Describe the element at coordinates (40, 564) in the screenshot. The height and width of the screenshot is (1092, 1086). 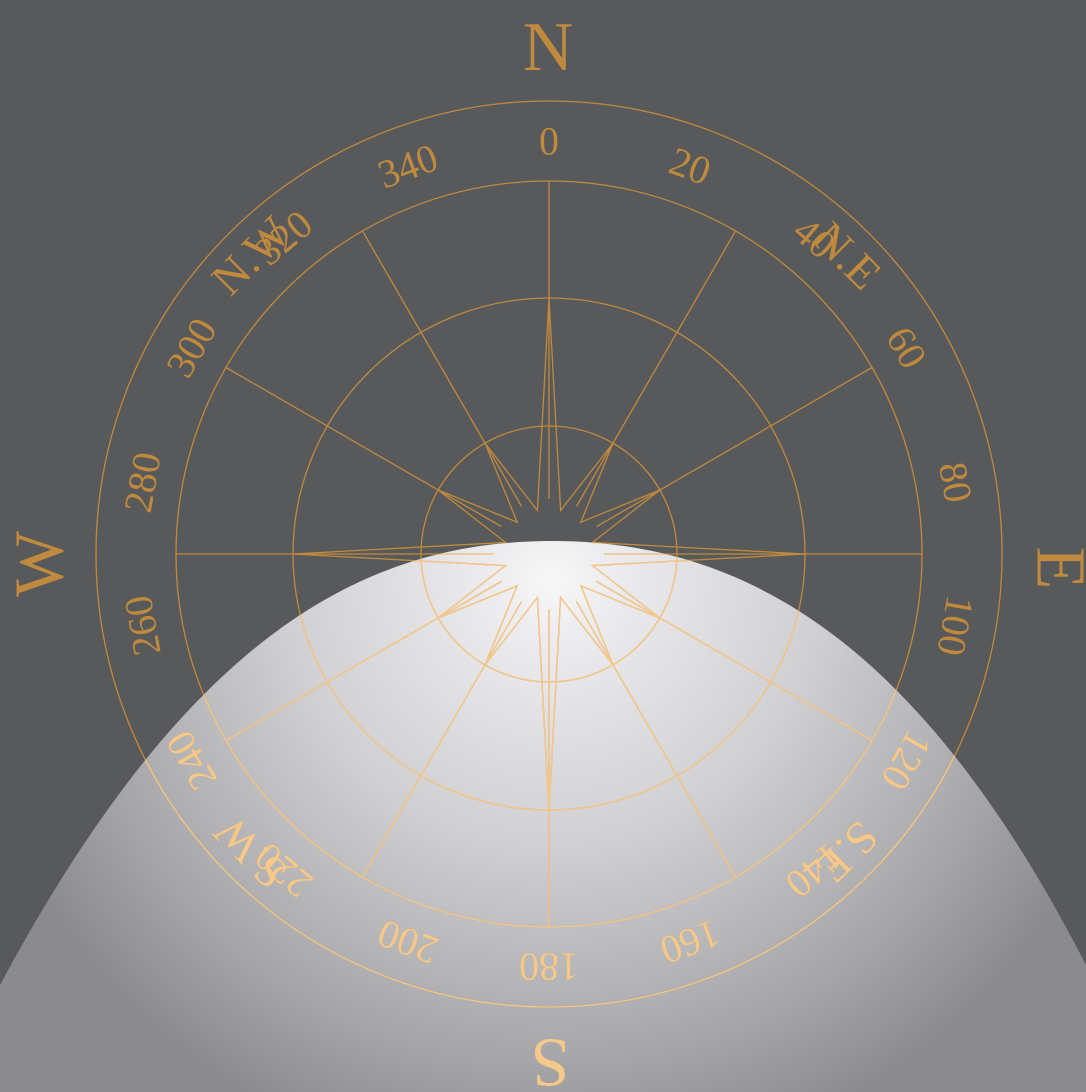
I see `cardinal-w: W` at that location.